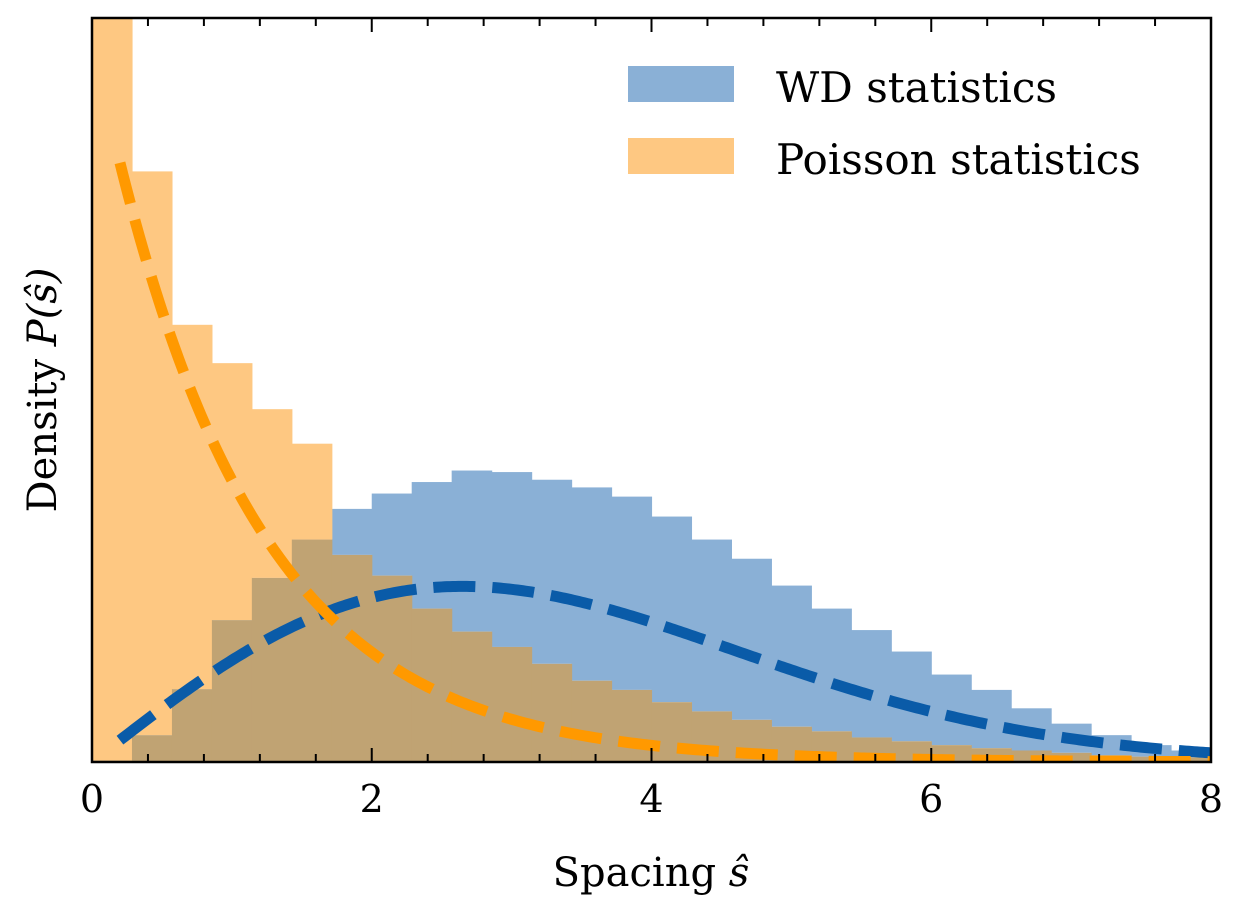 The height and width of the screenshot is (914, 1243). Describe the element at coordinates (43, 390) in the screenshot. I see `y-axis-title: Density P(ŝ)` at that location.